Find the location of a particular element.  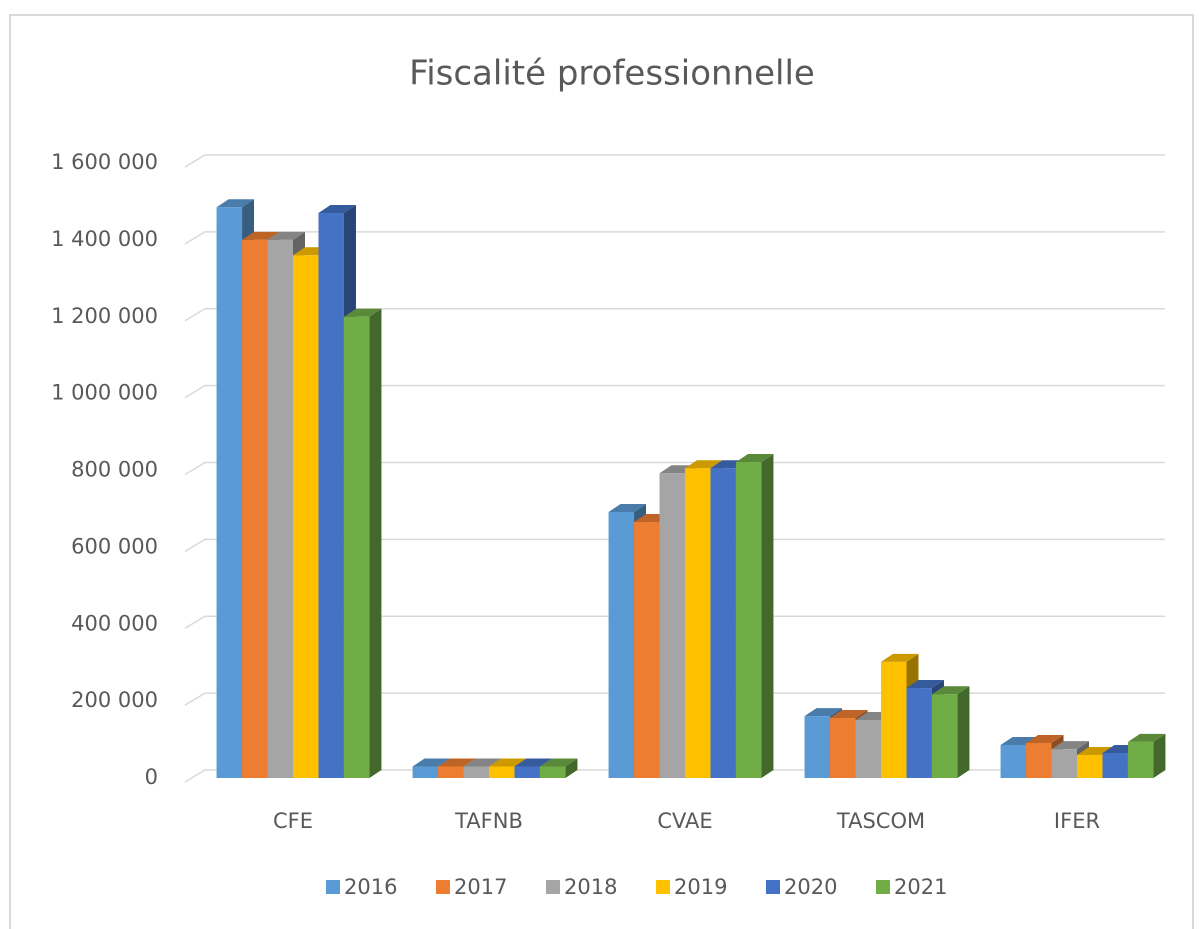

chart-title: Fiscalité professionnelle is located at coordinates (612, 74).